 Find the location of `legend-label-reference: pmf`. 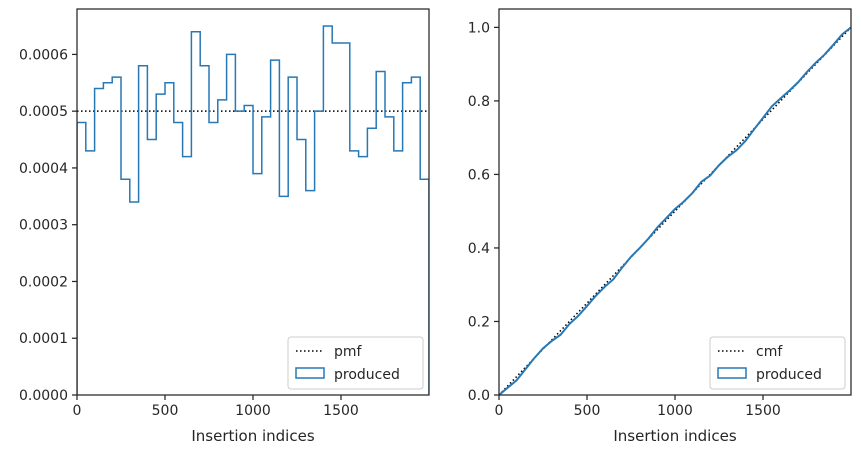

legend-label-reference: pmf is located at coordinates (348, 352).